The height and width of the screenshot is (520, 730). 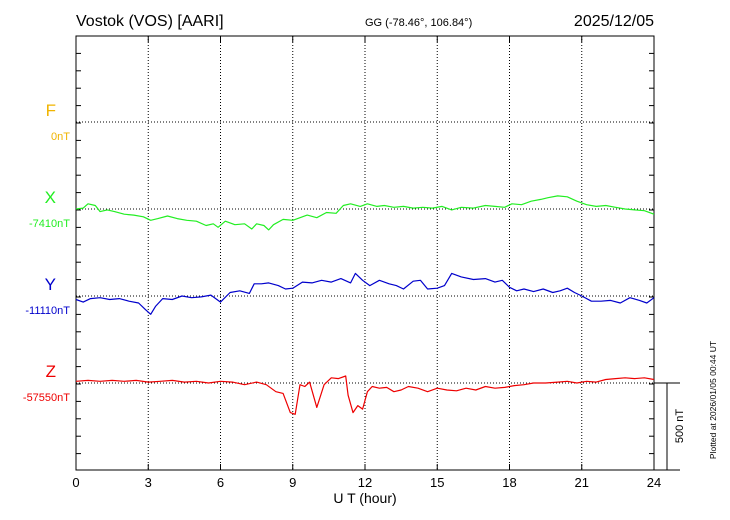 What do you see at coordinates (50, 197) in the screenshot?
I see `series-name-x: X` at bounding box center [50, 197].